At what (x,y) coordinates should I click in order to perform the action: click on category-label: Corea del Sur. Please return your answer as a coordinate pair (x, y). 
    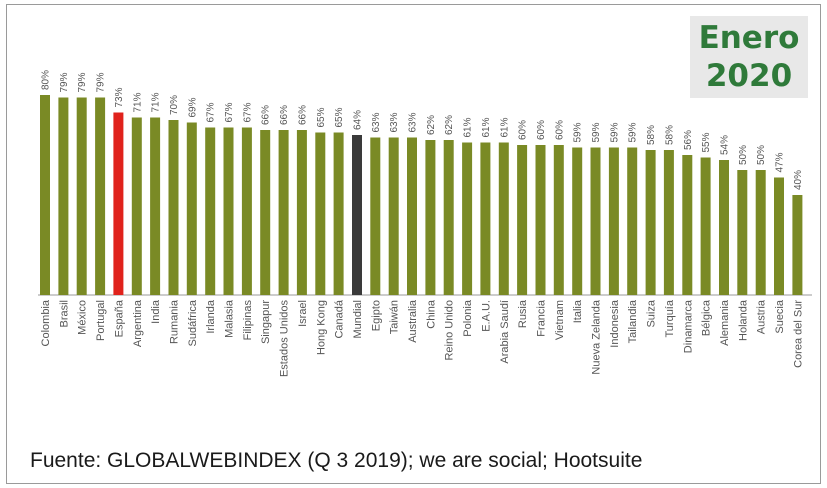
    Looking at the image, I should click on (798, 334).